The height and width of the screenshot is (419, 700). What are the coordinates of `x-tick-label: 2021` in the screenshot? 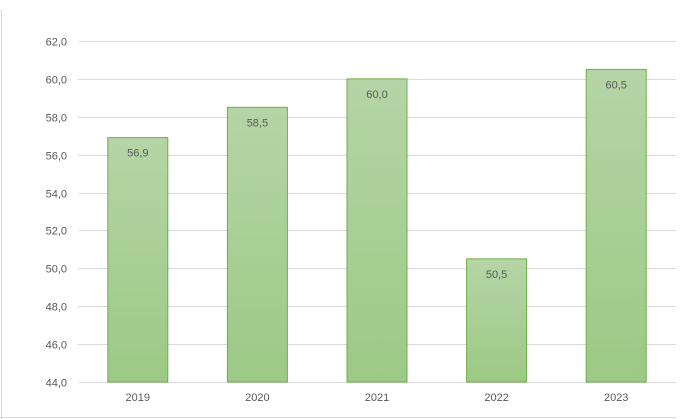 It's located at (377, 398).